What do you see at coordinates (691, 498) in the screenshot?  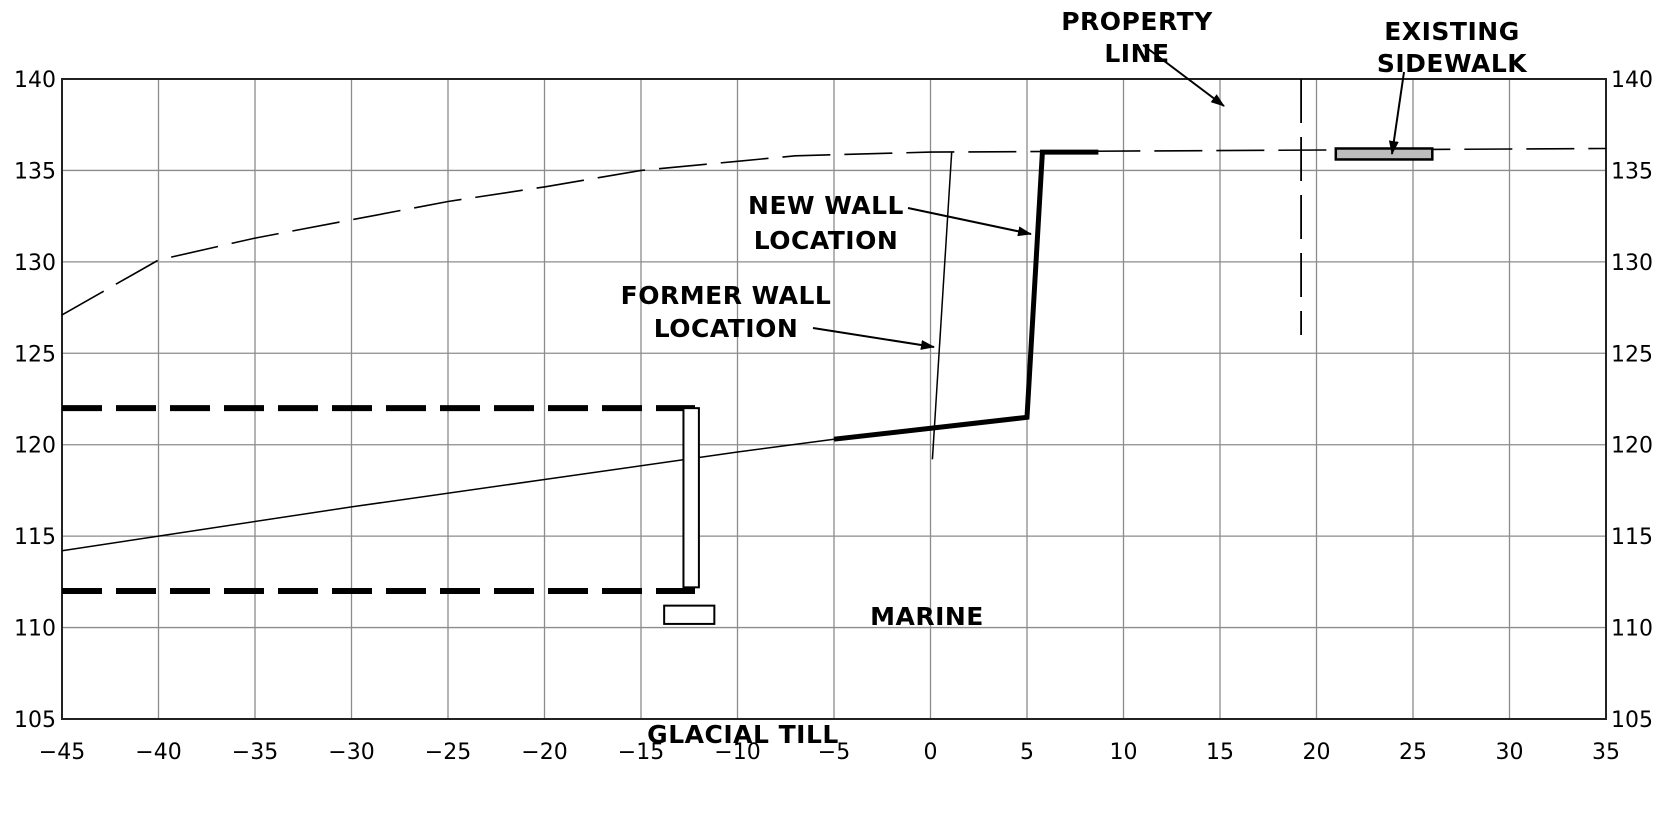 I see `soldier-pile` at bounding box center [691, 498].